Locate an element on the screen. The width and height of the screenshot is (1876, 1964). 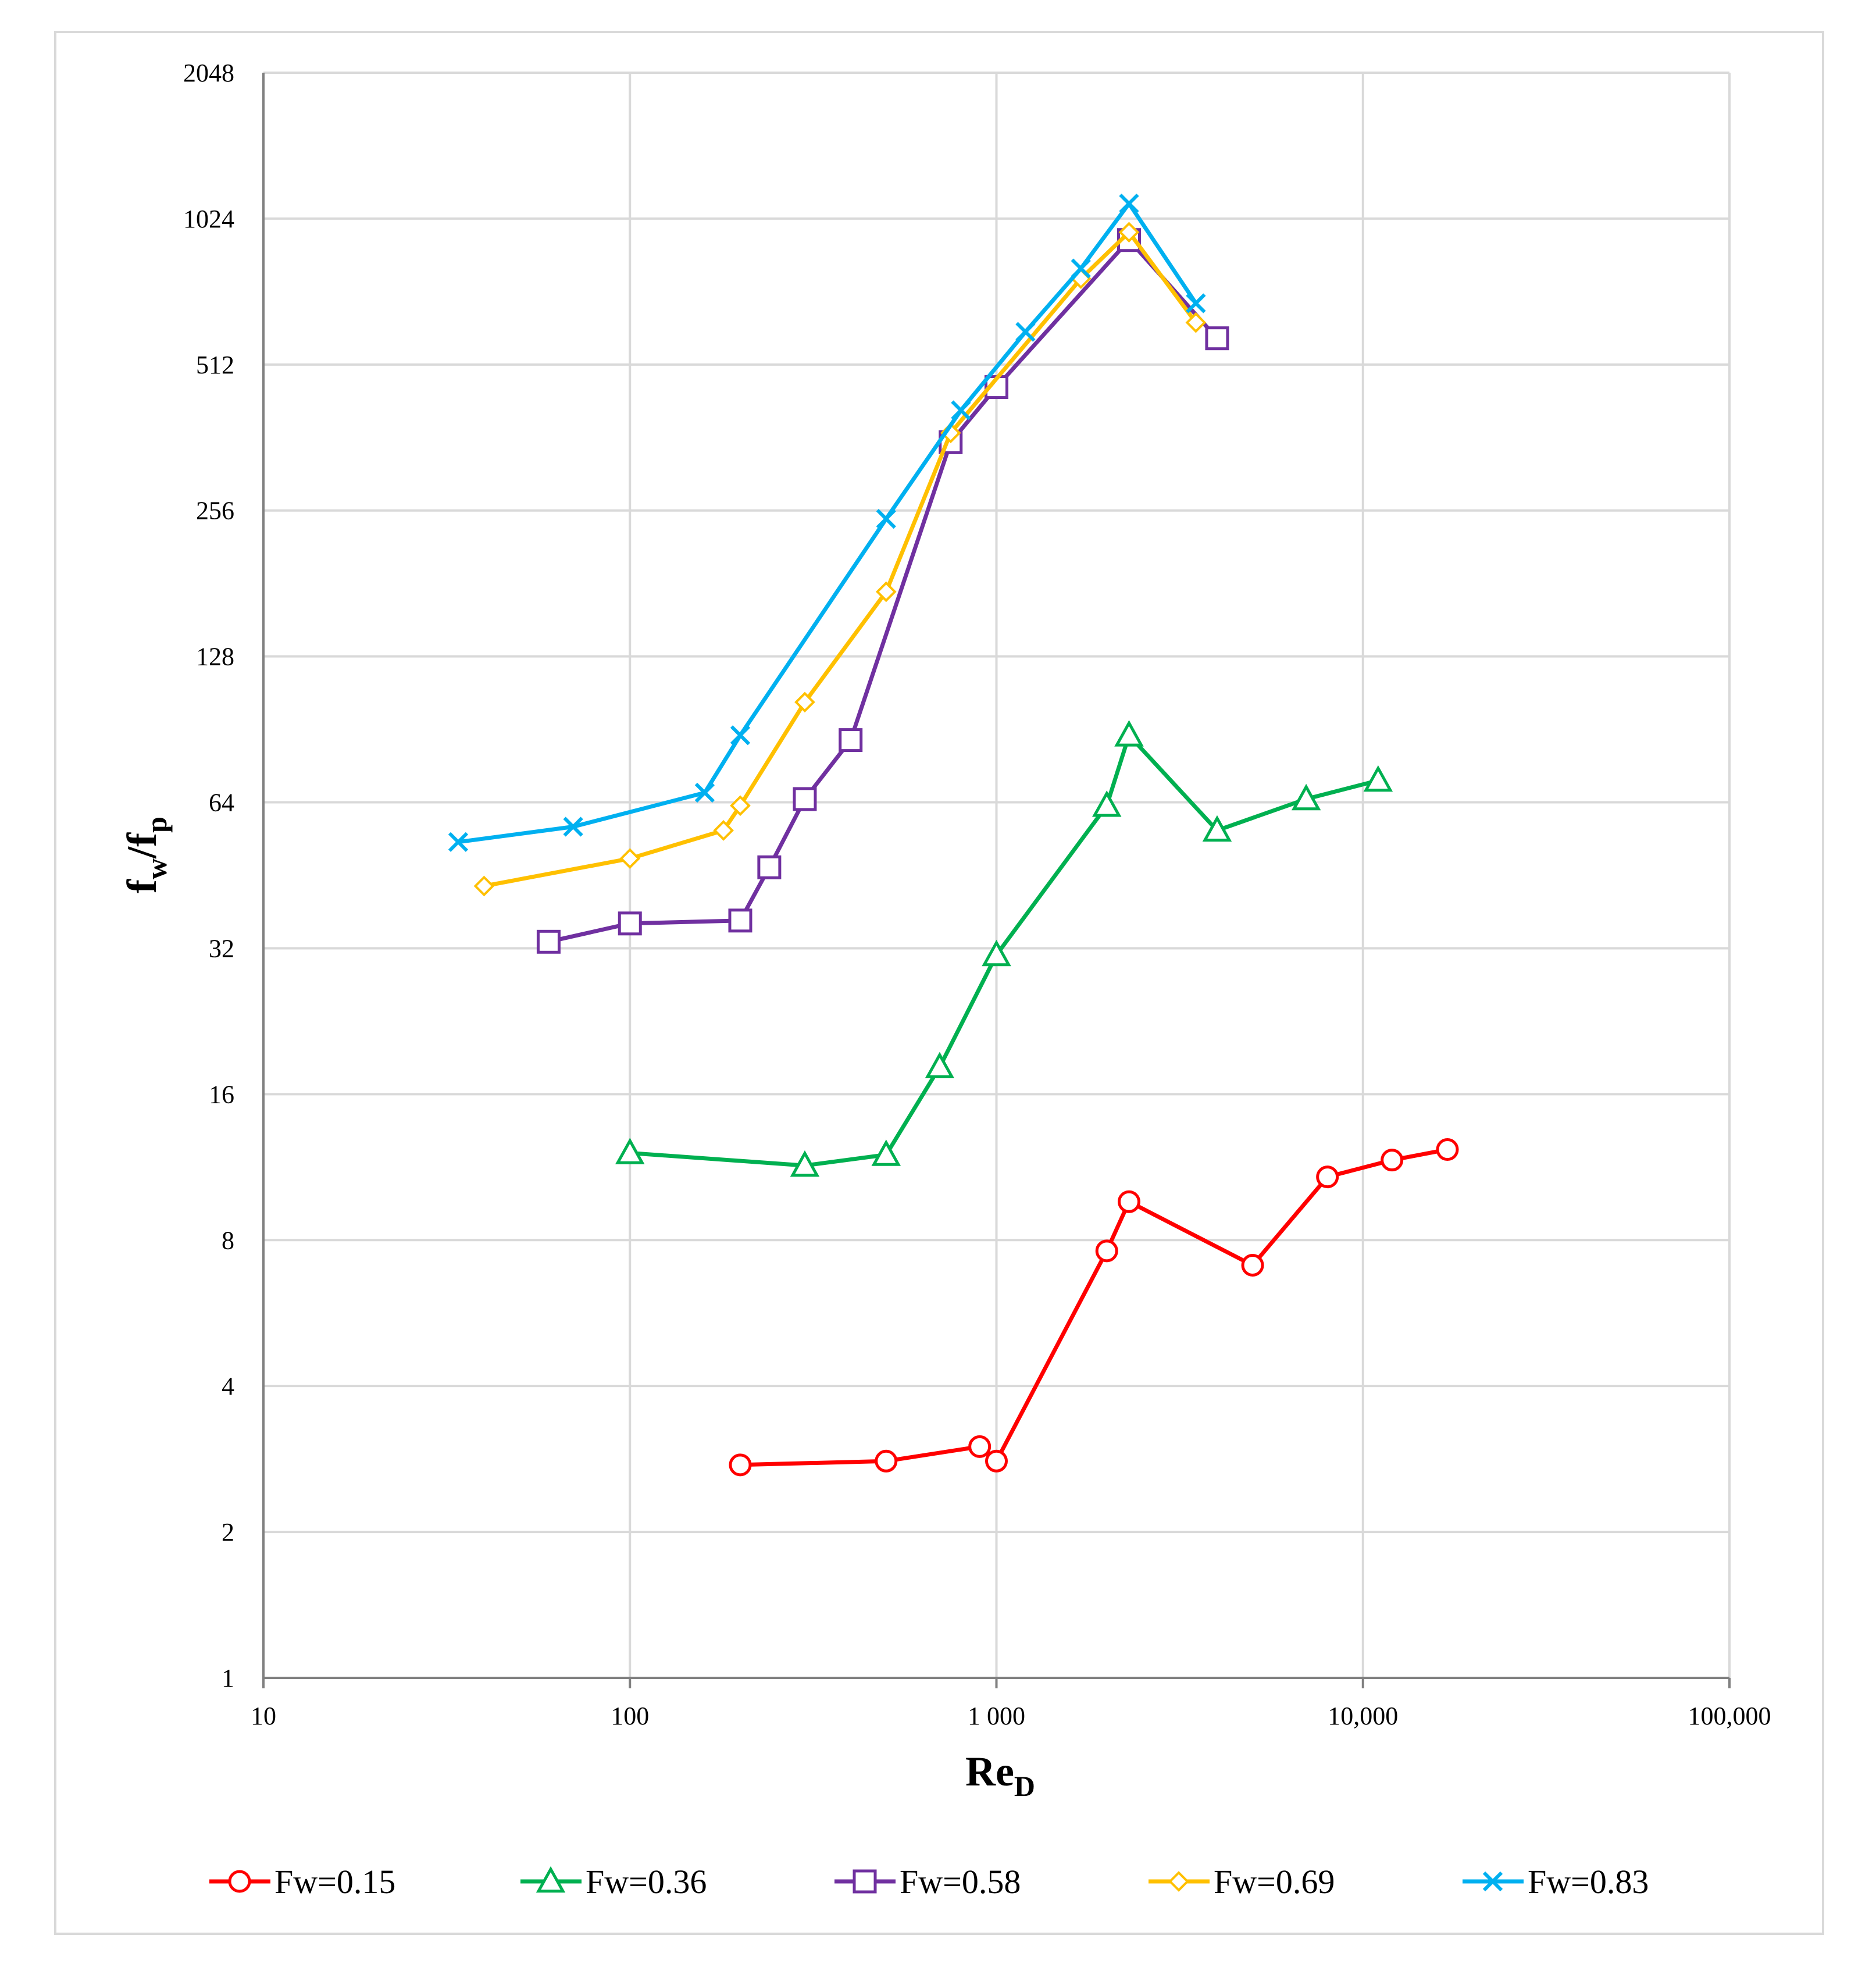
y-axis-title-subscript-p: p is located at coordinates (156, 825).